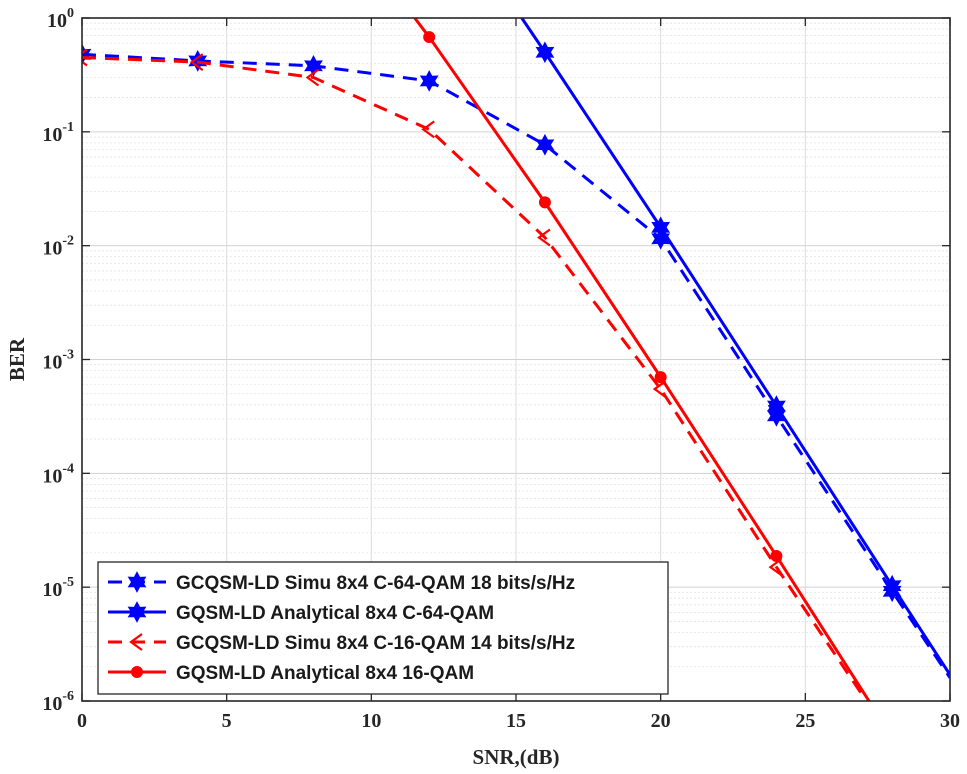  Describe the element at coordinates (17, 359) in the screenshot. I see `y-axis-label: BER` at that location.